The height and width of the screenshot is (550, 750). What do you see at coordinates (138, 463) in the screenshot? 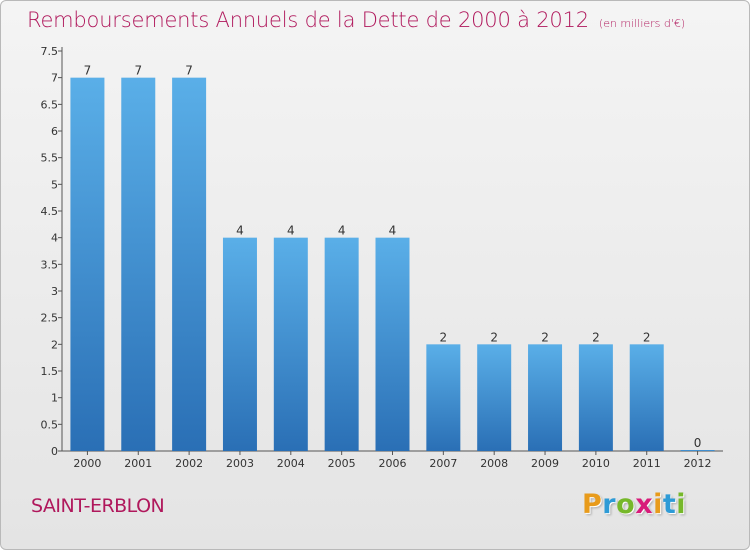
I see `x-tick-label-2001: 2001` at bounding box center [138, 463].